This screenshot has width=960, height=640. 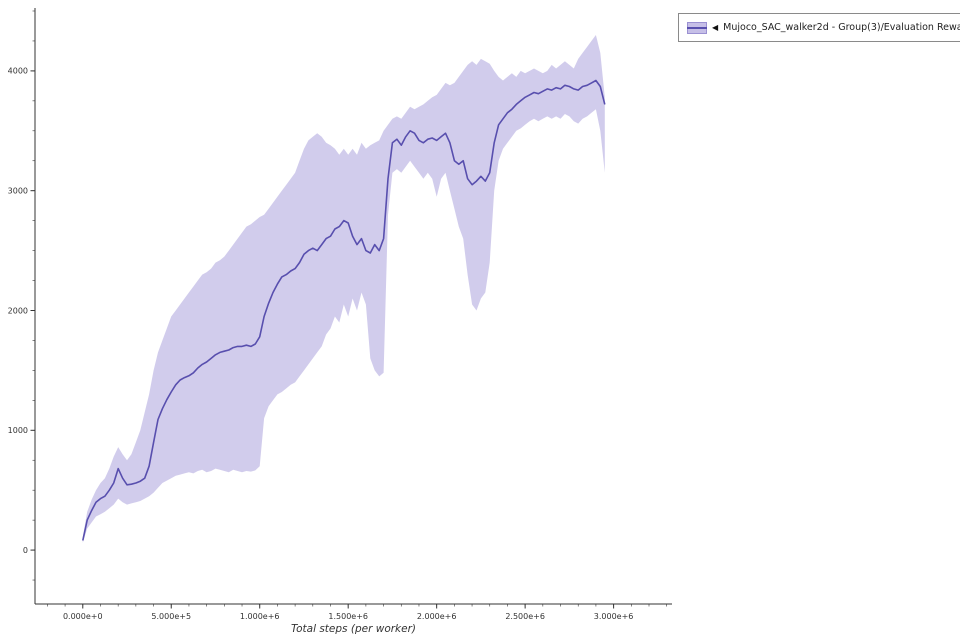 I want to click on x-tick-label: 2.000e+6, so click(x=437, y=616).